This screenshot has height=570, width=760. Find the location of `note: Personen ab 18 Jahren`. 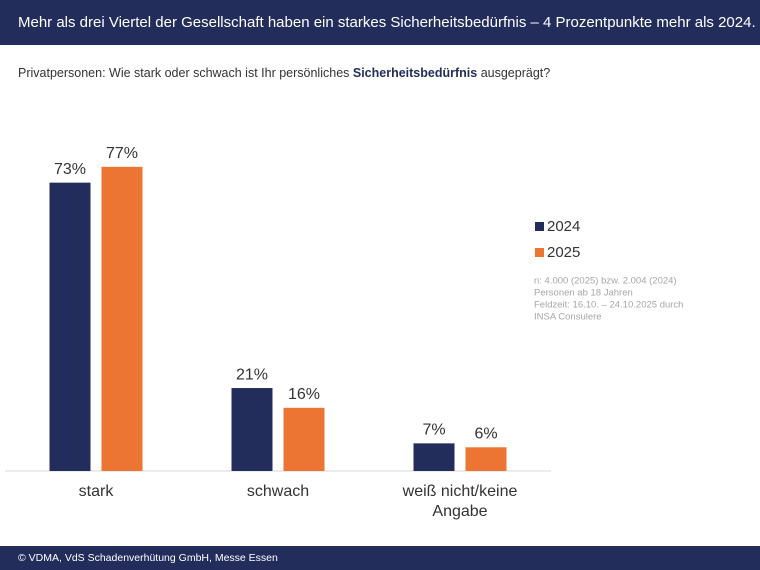

note: Personen ab 18 Jahren is located at coordinates (583, 293).